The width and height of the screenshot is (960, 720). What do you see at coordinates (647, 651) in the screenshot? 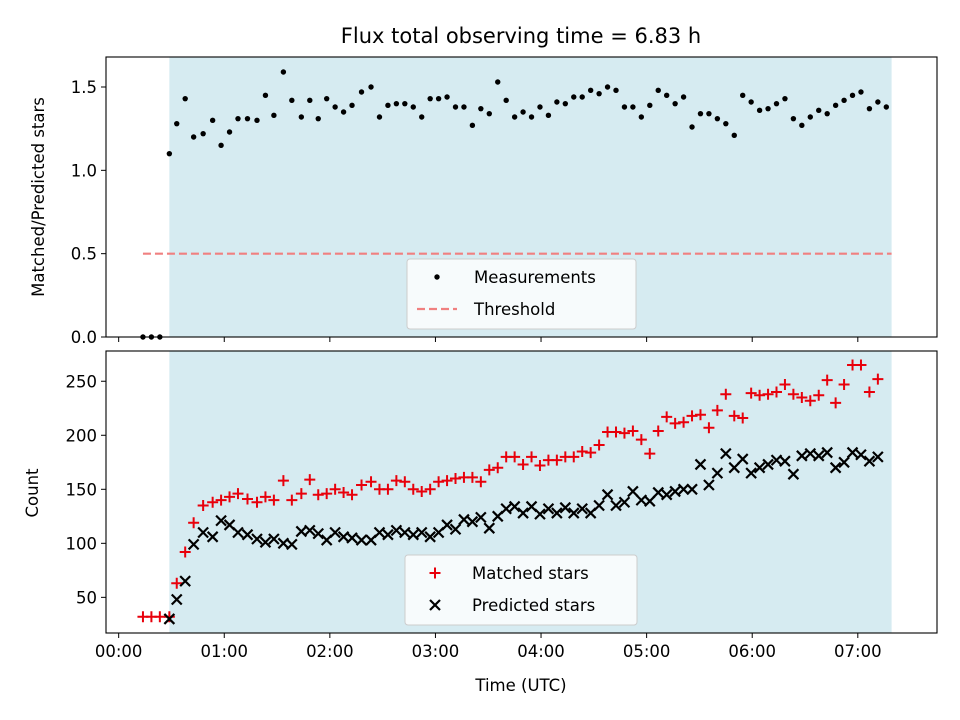
I see `x-tick-label: 05:00` at bounding box center [647, 651].